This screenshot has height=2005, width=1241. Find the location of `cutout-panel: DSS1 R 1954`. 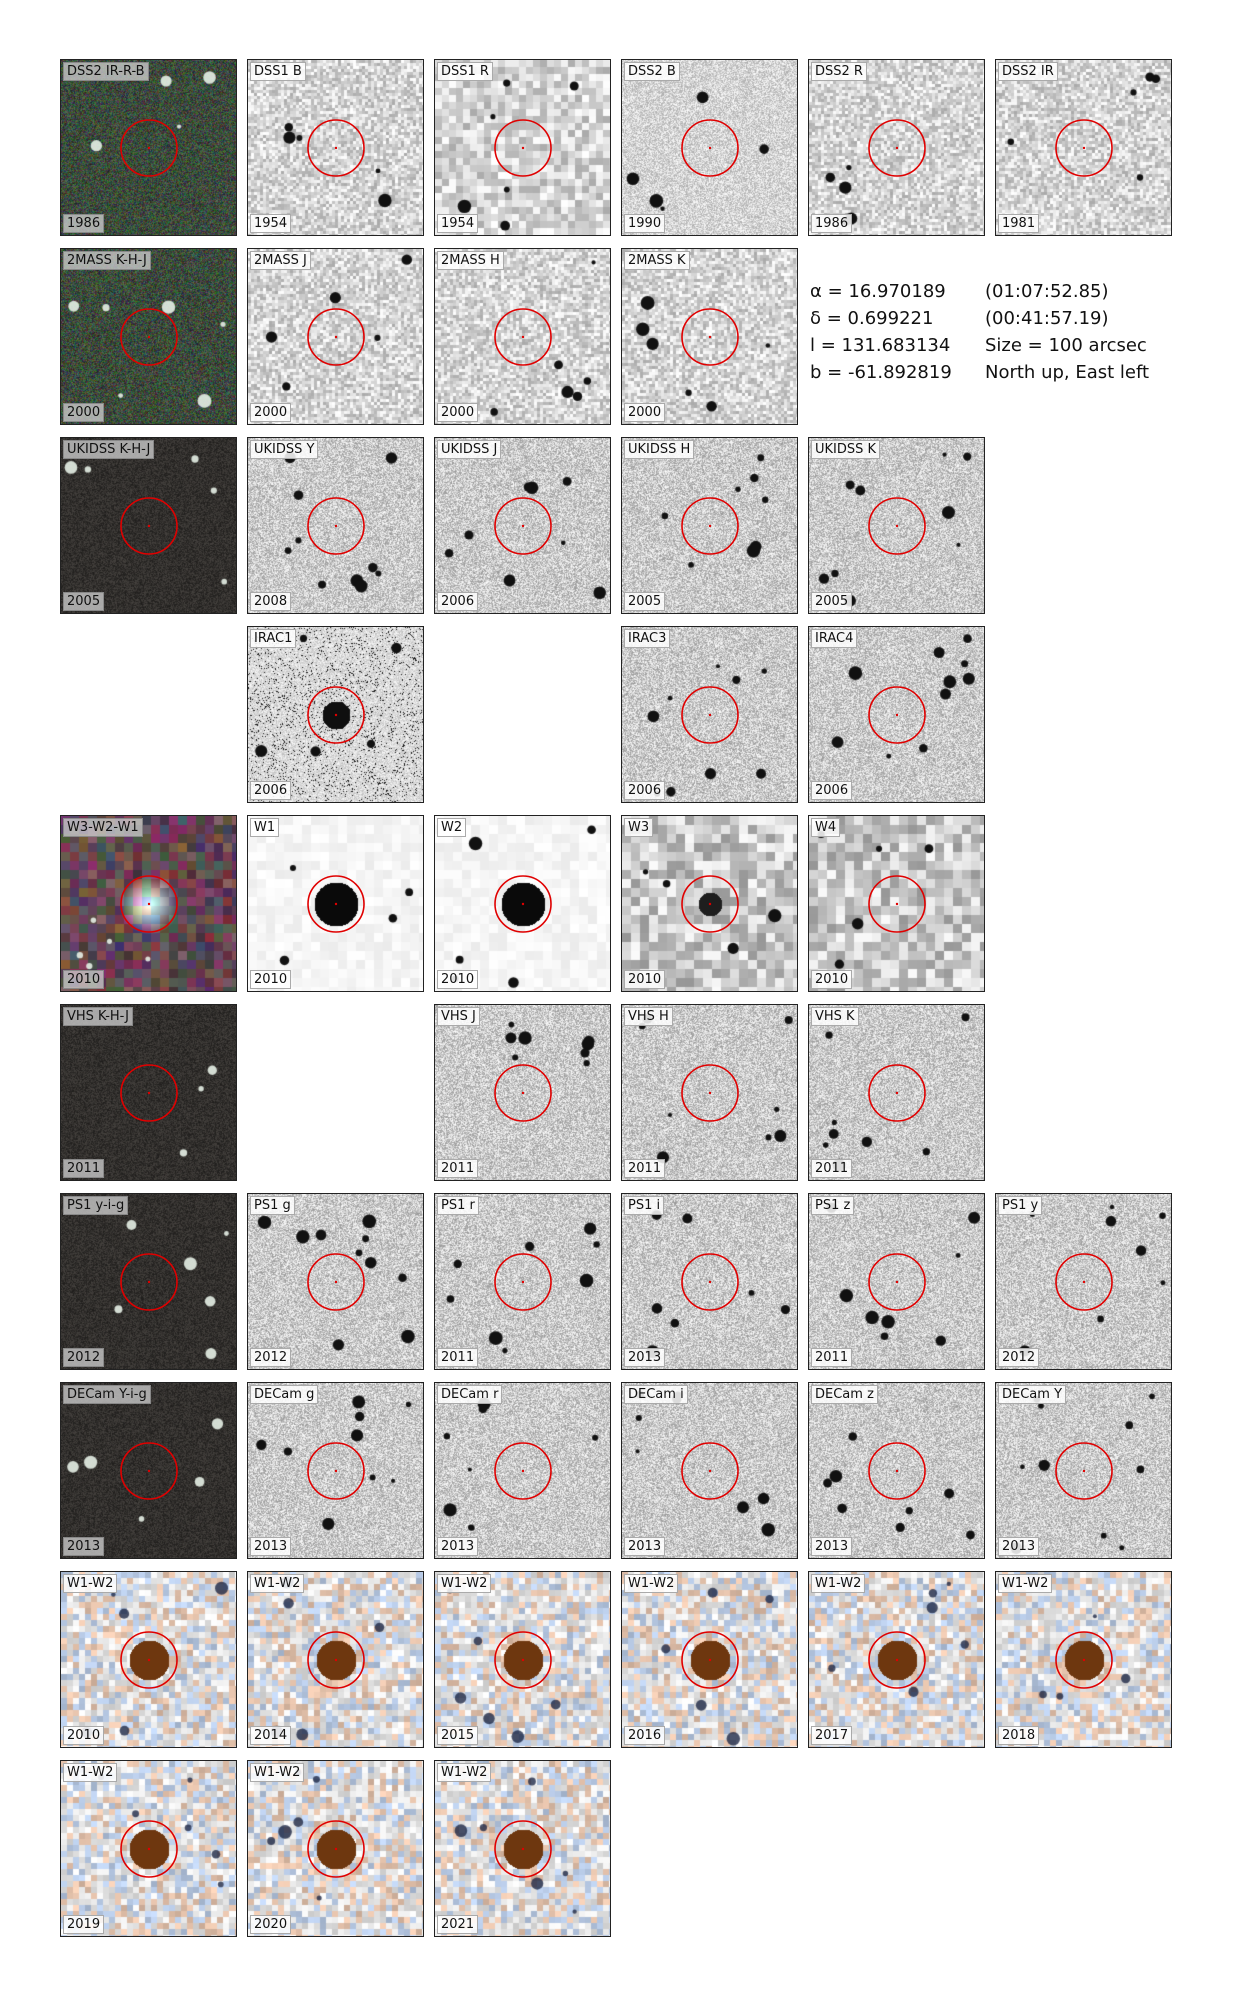

cutout-panel: DSS1 R 1954 is located at coordinates (522, 147).